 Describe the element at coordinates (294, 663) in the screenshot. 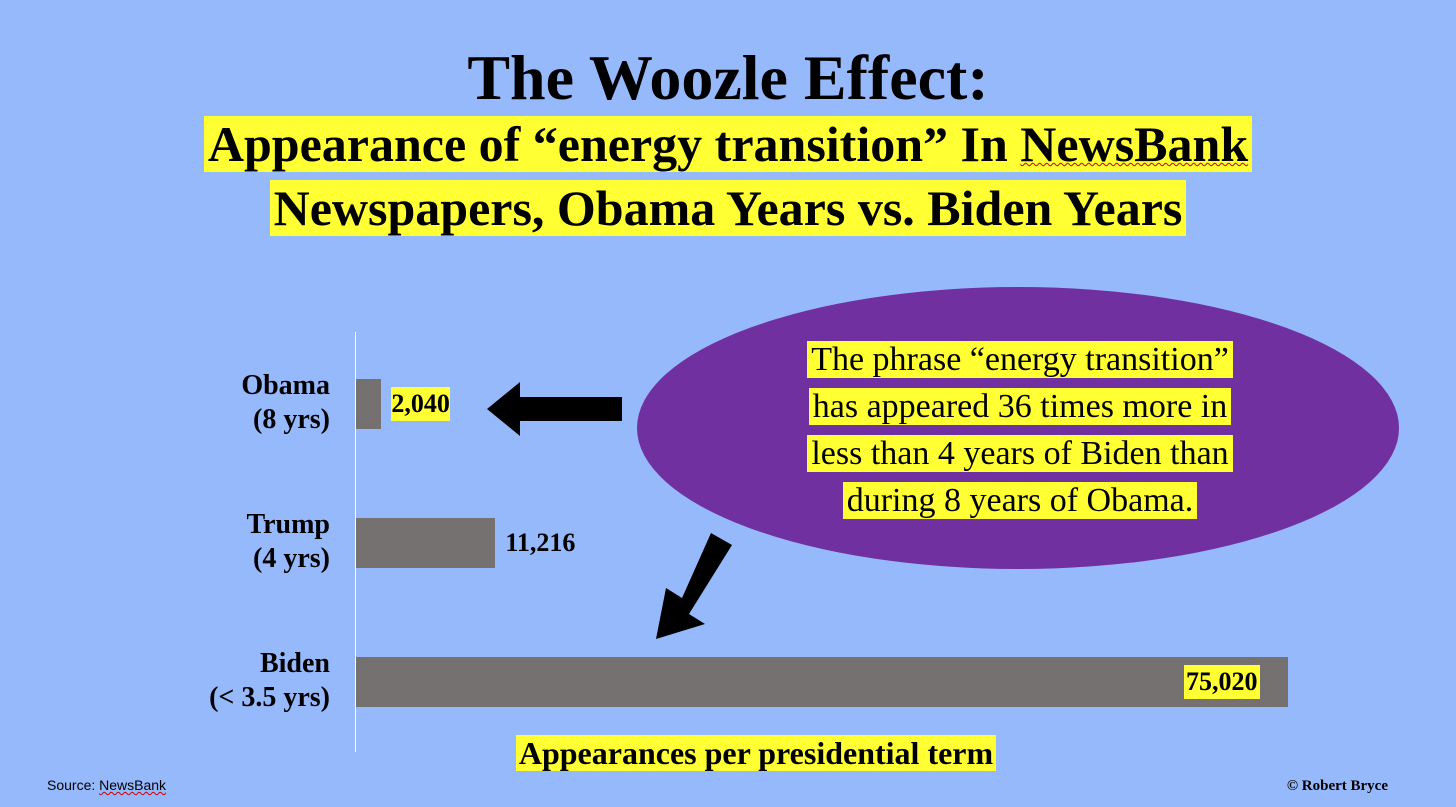

I see `category-label-line: Biden` at that location.